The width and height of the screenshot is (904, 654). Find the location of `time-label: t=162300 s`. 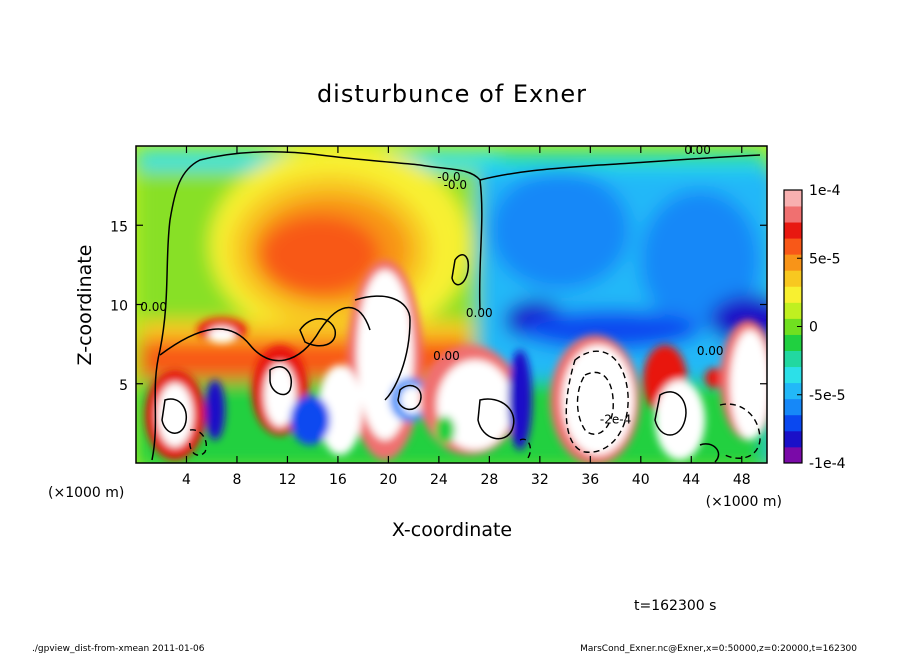

time-label: t=162300 s is located at coordinates (675, 606).